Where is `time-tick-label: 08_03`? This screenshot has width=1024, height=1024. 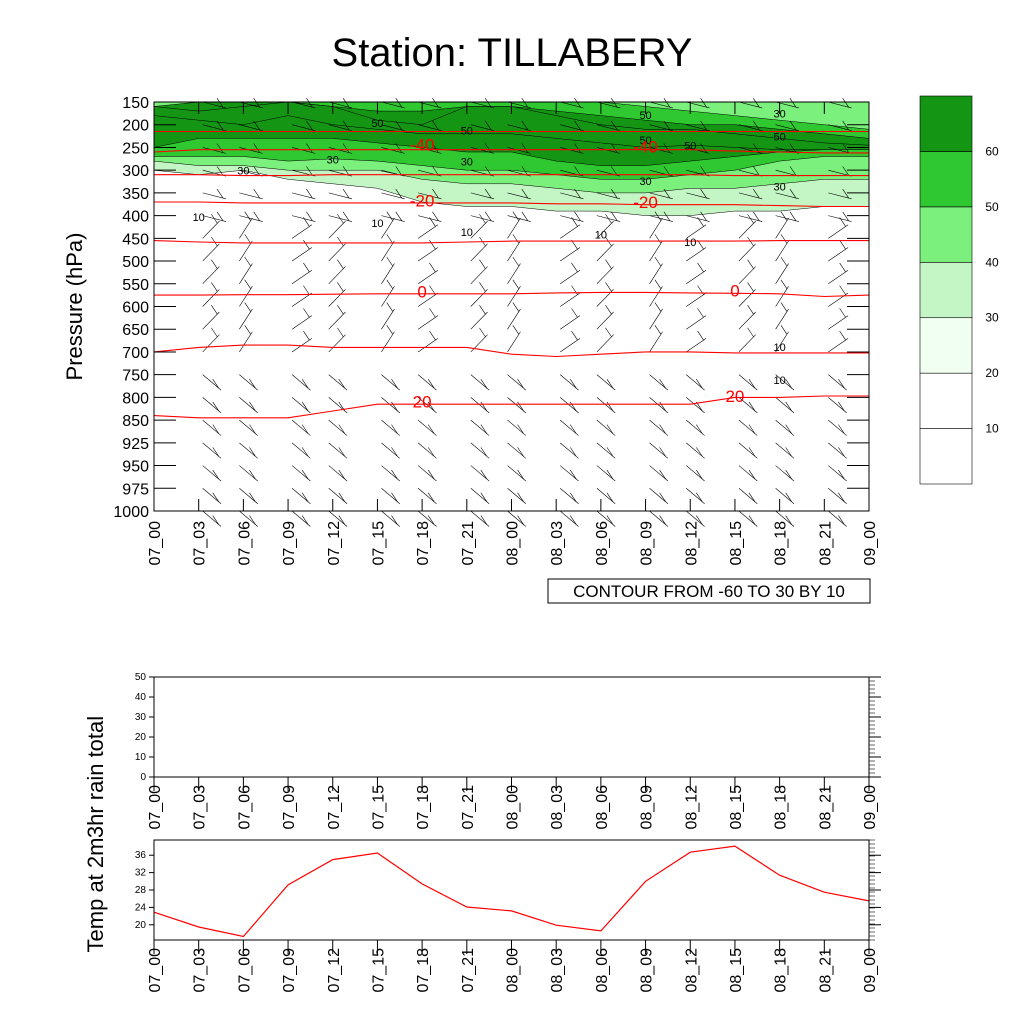 time-tick-label: 08_03 is located at coordinates (557, 543).